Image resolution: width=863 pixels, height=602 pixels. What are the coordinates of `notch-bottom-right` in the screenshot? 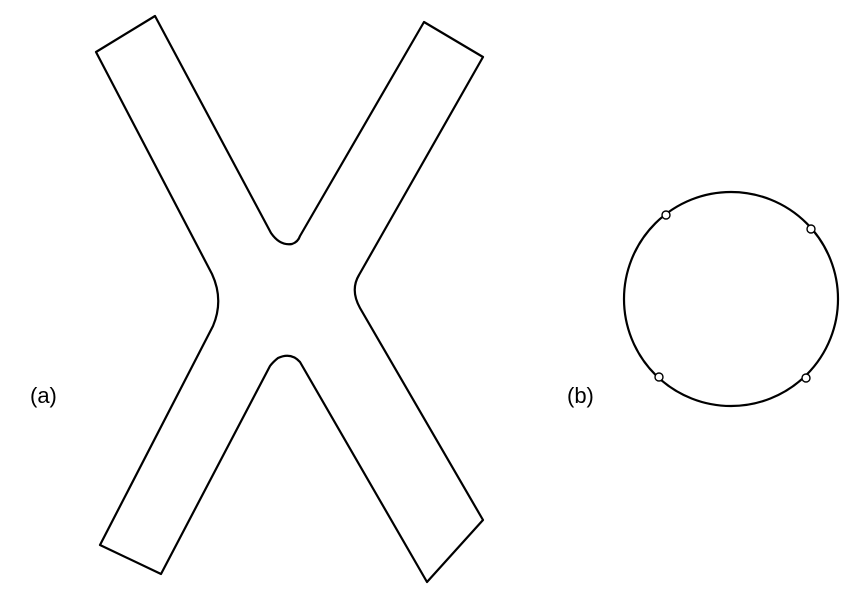 It's located at (806, 378).